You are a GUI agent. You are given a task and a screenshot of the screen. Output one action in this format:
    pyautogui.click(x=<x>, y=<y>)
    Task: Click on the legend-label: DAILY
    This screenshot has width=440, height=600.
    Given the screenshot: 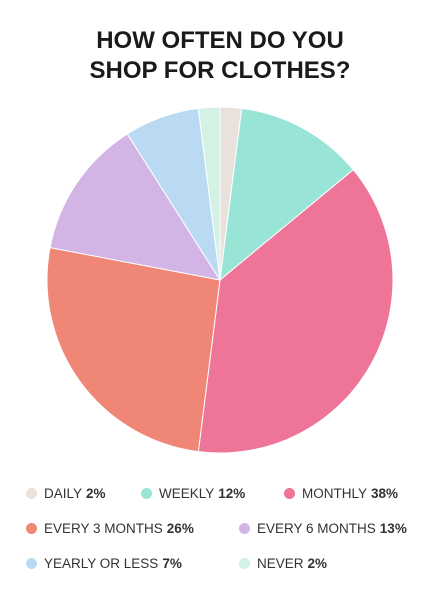 What is the action you would take?
    pyautogui.click(x=63, y=493)
    